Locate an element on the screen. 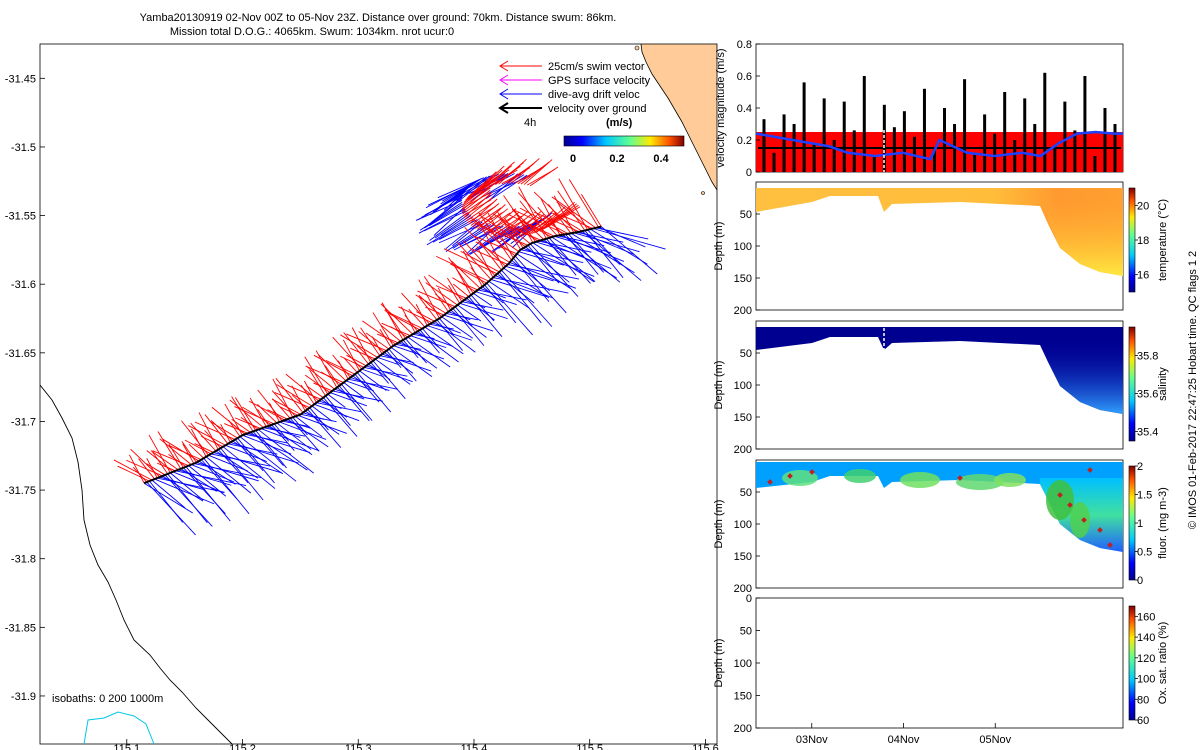 The height and width of the screenshot is (750, 1200). depth-tick-label: 200 is located at coordinates (743, 311).